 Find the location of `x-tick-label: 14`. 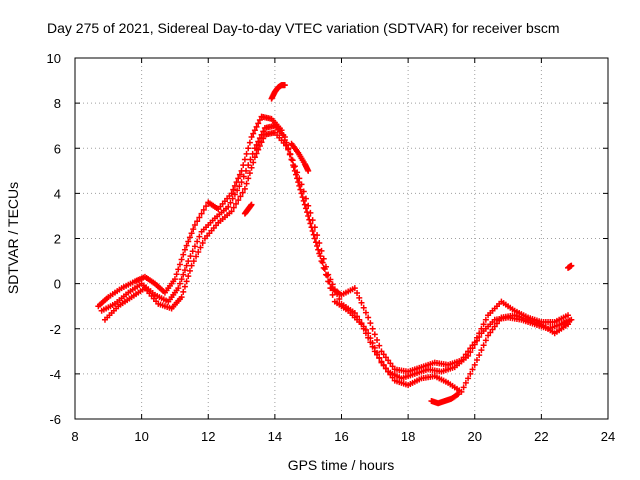

x-tick-label: 14 is located at coordinates (275, 436).